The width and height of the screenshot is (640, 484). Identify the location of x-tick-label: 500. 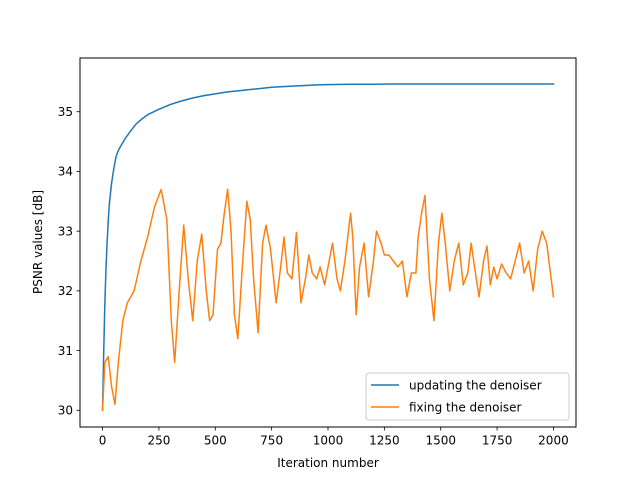
(215, 441).